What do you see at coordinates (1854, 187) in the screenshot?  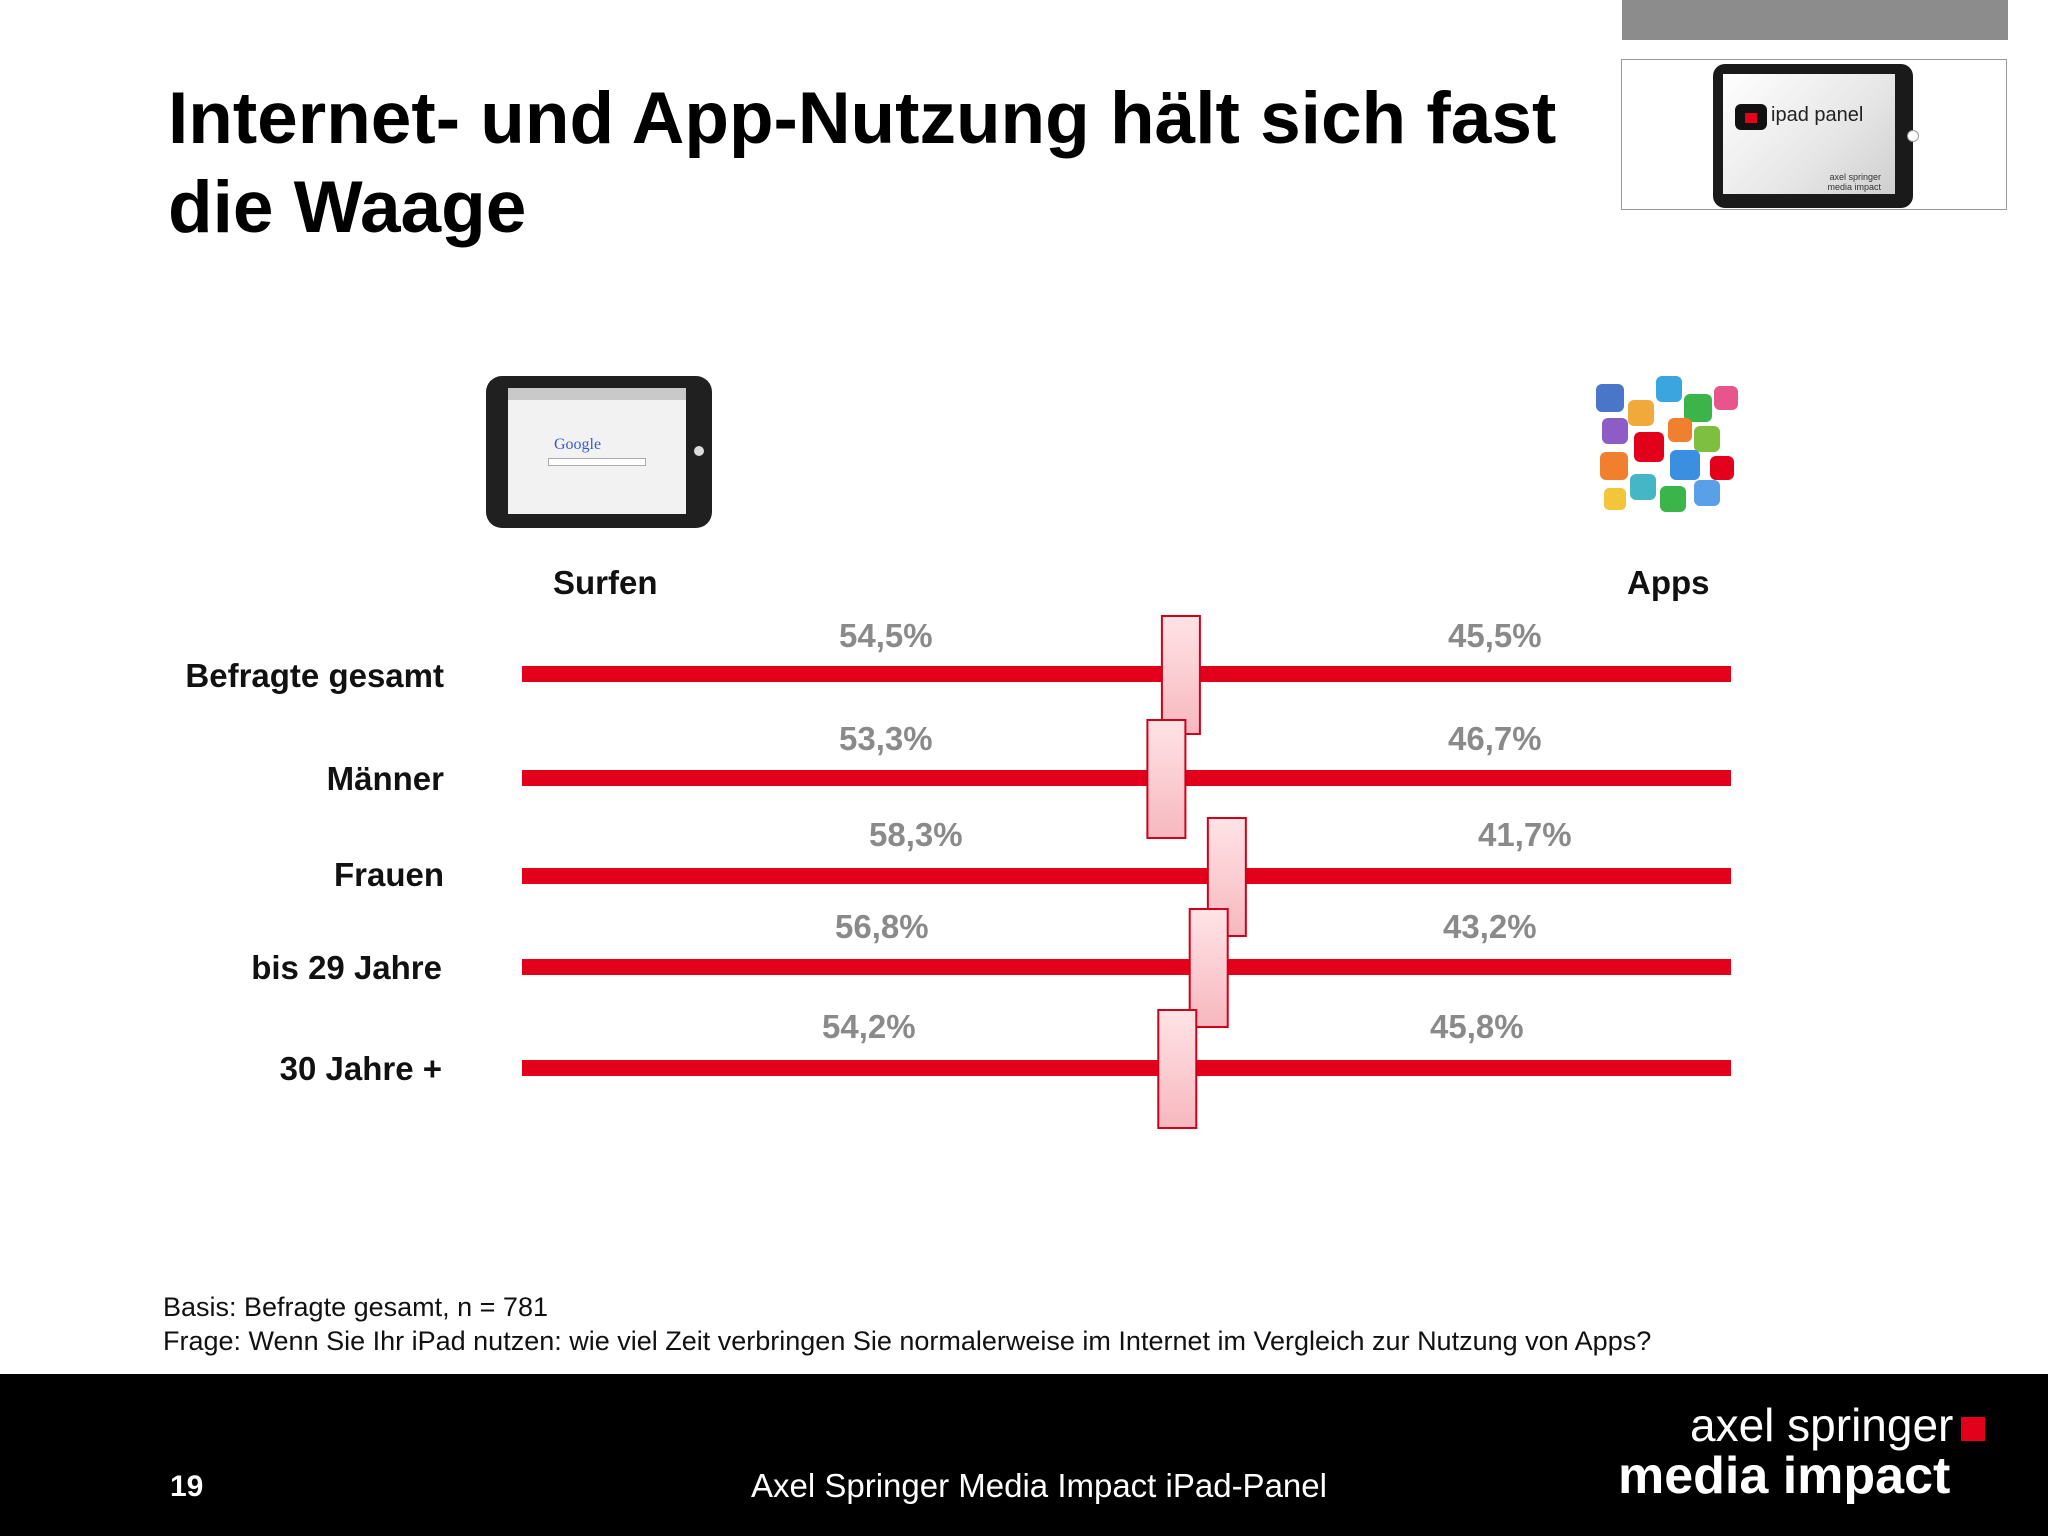 I see `logo-small-line2: media impact` at bounding box center [1854, 187].